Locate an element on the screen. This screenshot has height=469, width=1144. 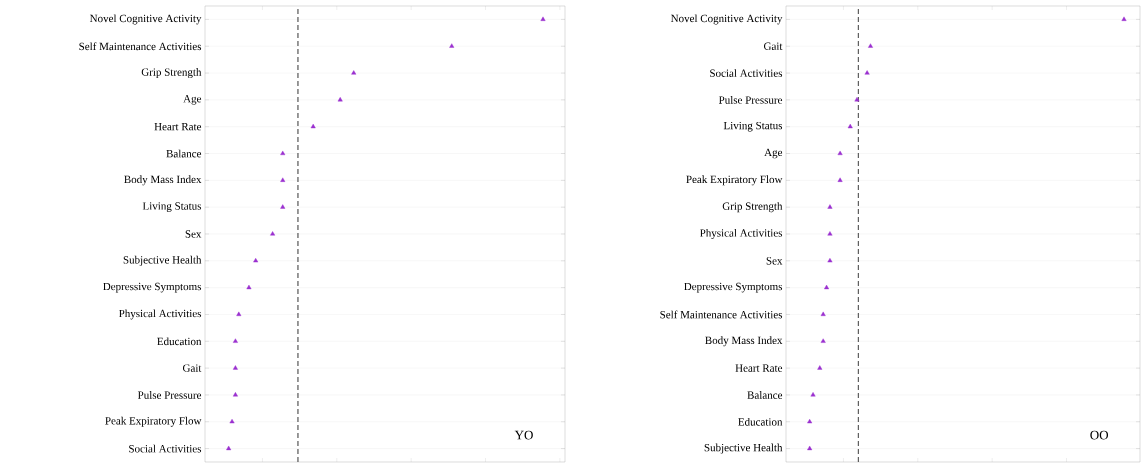
annotation: OO is located at coordinates (1099, 435).